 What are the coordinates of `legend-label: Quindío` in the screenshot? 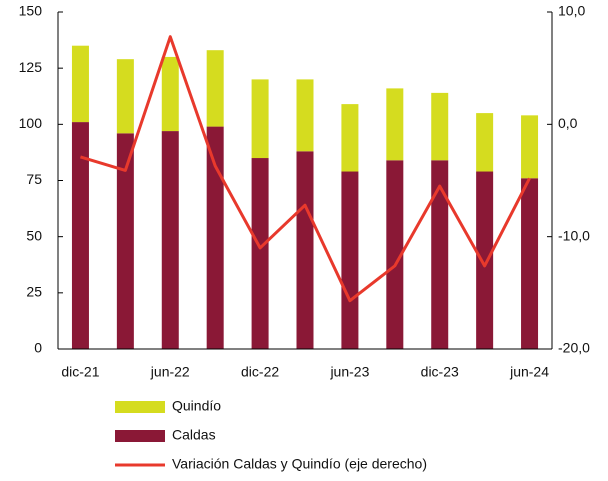 It's located at (196, 406).